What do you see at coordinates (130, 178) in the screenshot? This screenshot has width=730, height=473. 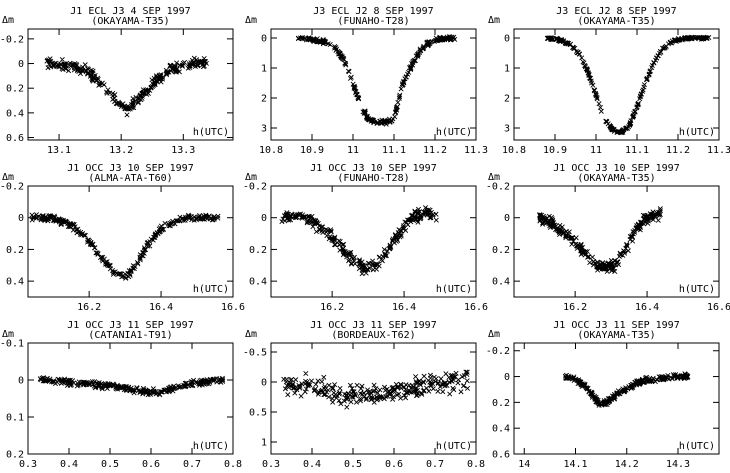 I see `chart-subtitle: (ALMA-ATA-T60)` at bounding box center [130, 178].